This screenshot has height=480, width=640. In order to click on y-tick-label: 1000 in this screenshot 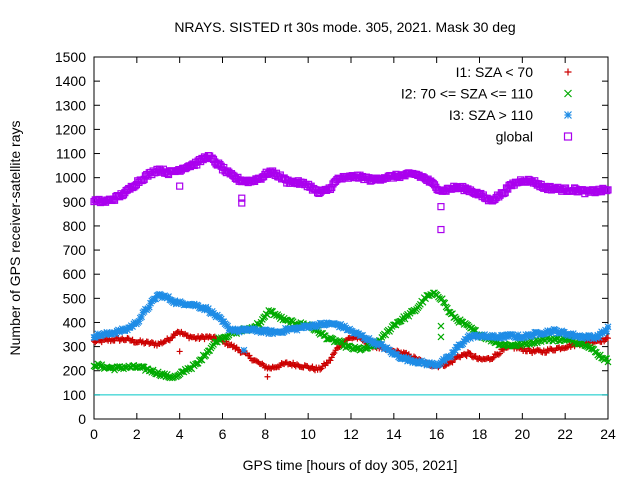, I will do `click(70, 178)`.